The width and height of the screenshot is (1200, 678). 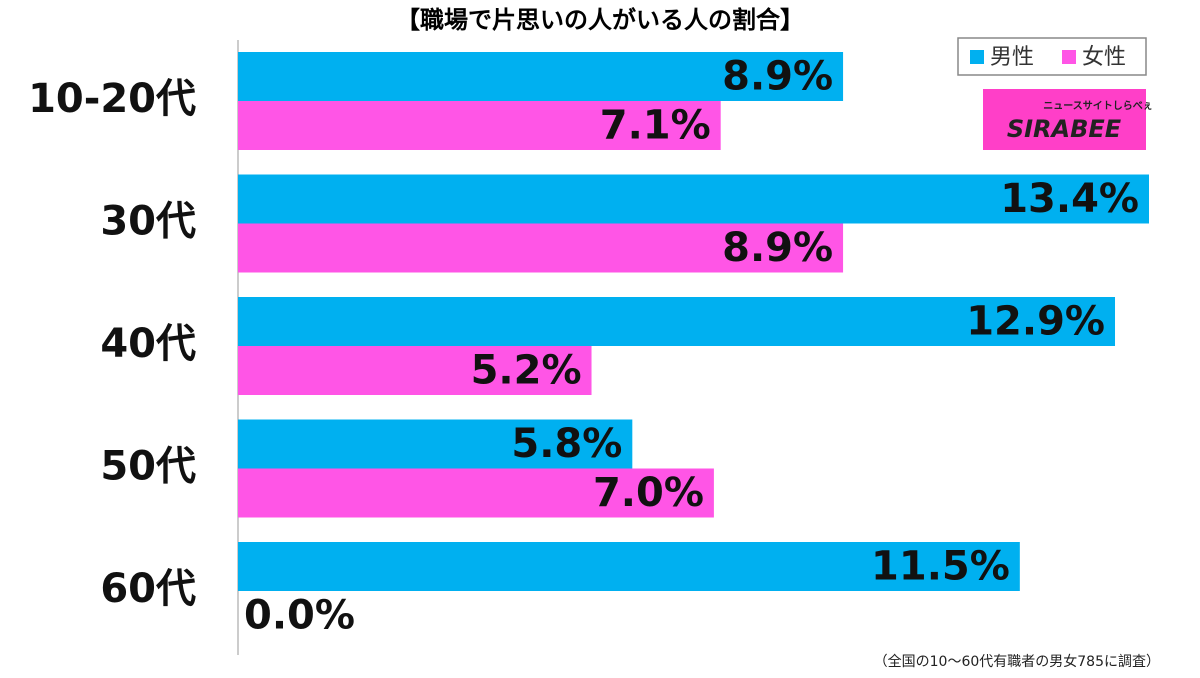 I want to click on legend-label: 男性, so click(x=1012, y=57).